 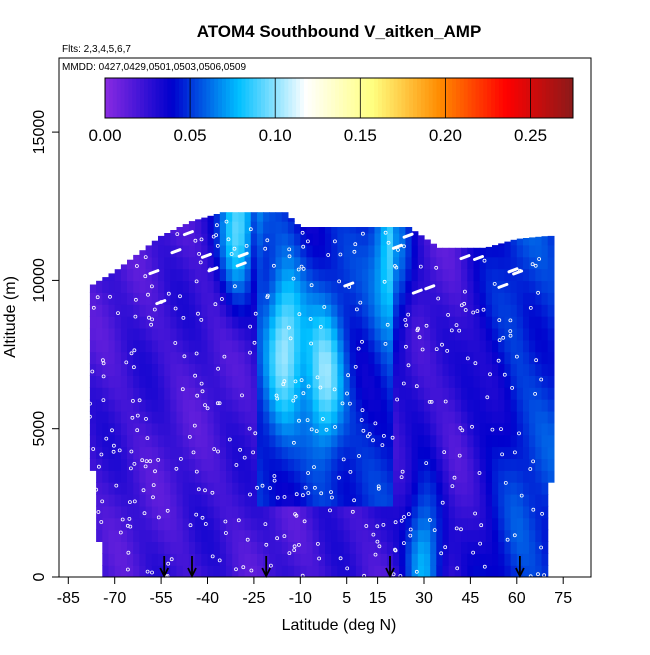 What do you see at coordinates (346, 598) in the screenshot?
I see `x-tick-label: 5` at bounding box center [346, 598].